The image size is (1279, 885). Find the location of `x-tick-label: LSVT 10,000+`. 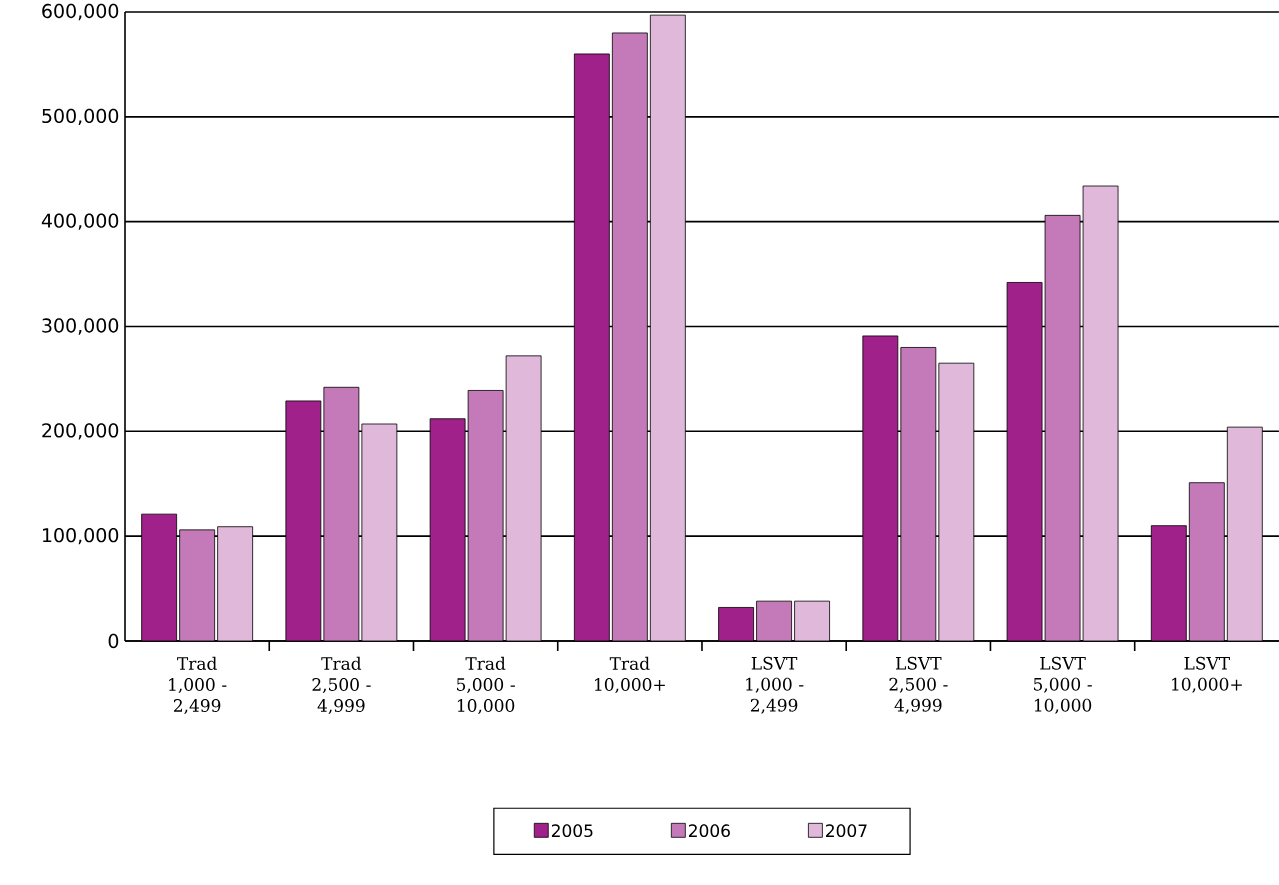

x-tick-label: LSVT 10,000+ is located at coordinates (1207, 674).